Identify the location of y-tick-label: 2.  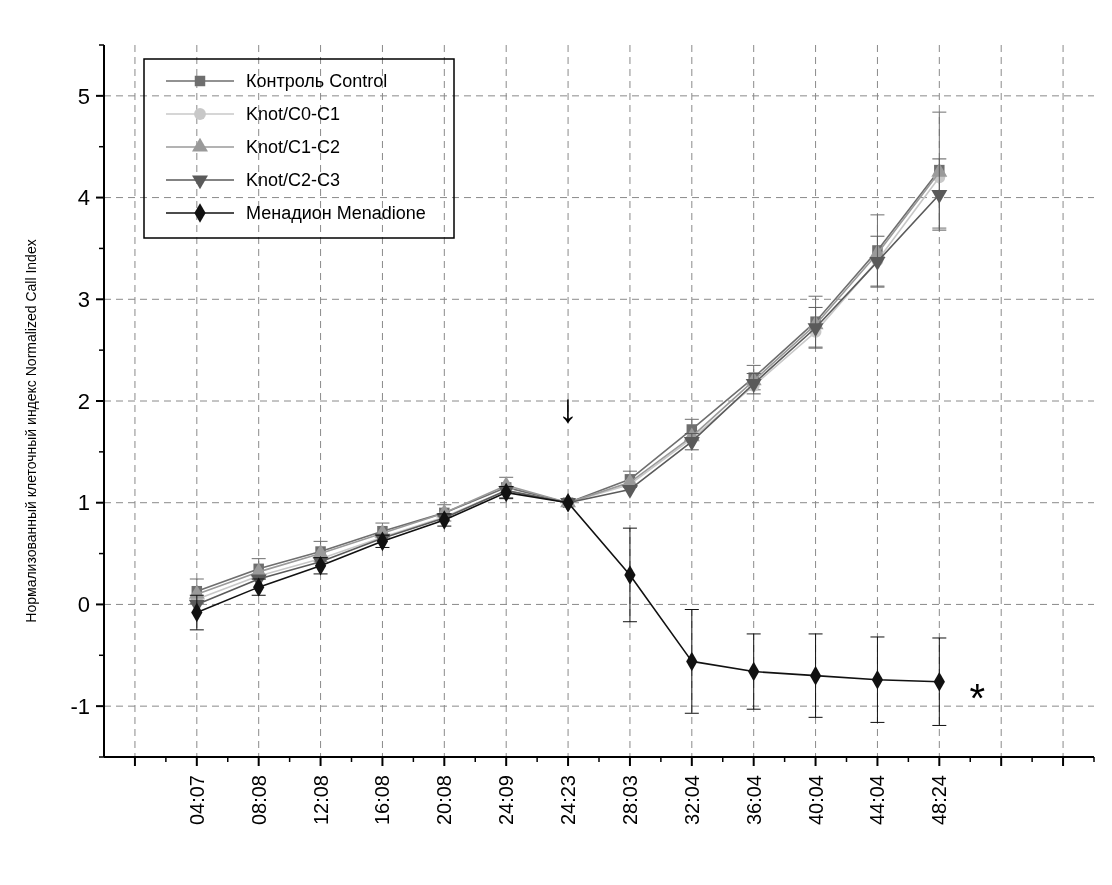
(83, 401).